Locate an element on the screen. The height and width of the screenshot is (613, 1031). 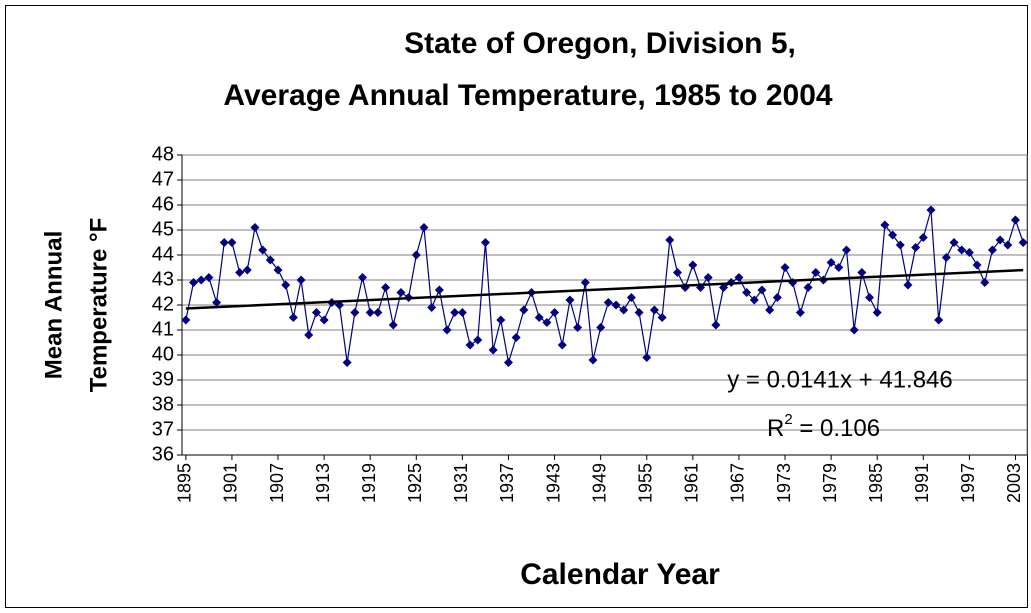
y-axis-label: Temperature °F is located at coordinates (98, 305).